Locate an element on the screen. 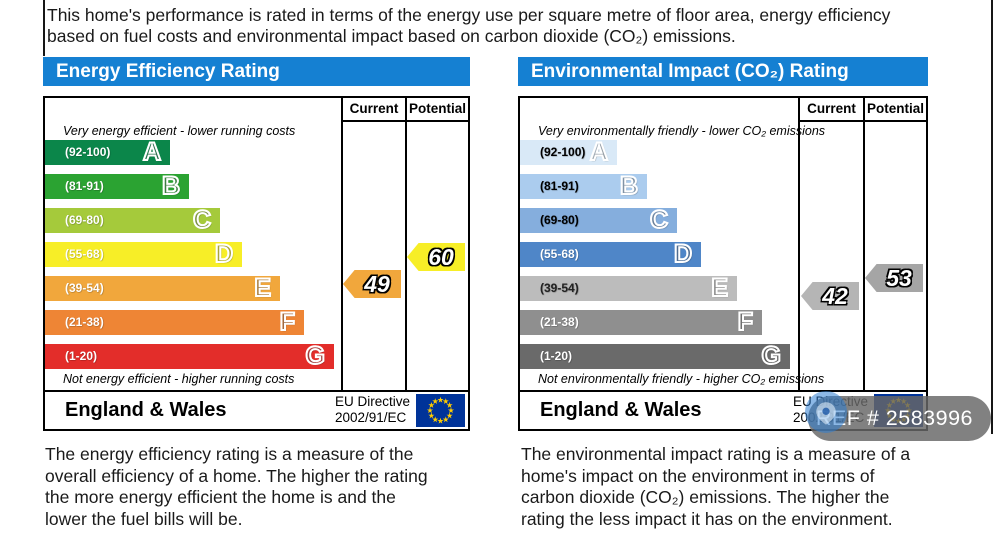  current-rating-arrow: 49 is located at coordinates (372, 284).